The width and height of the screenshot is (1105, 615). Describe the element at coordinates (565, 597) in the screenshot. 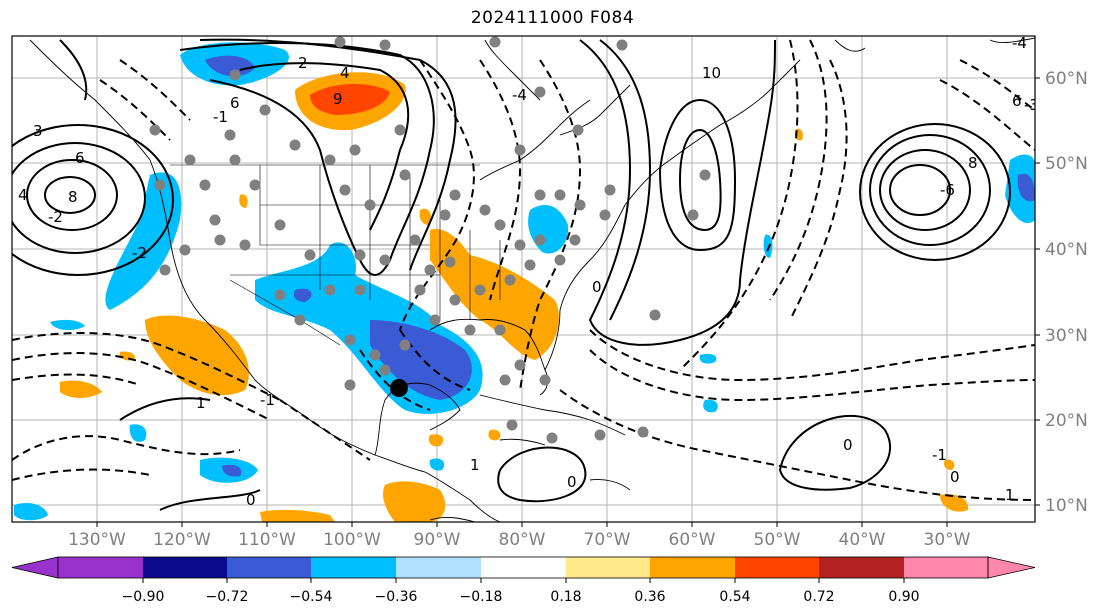

I see `colorbar-tick-label: 0.18` at that location.